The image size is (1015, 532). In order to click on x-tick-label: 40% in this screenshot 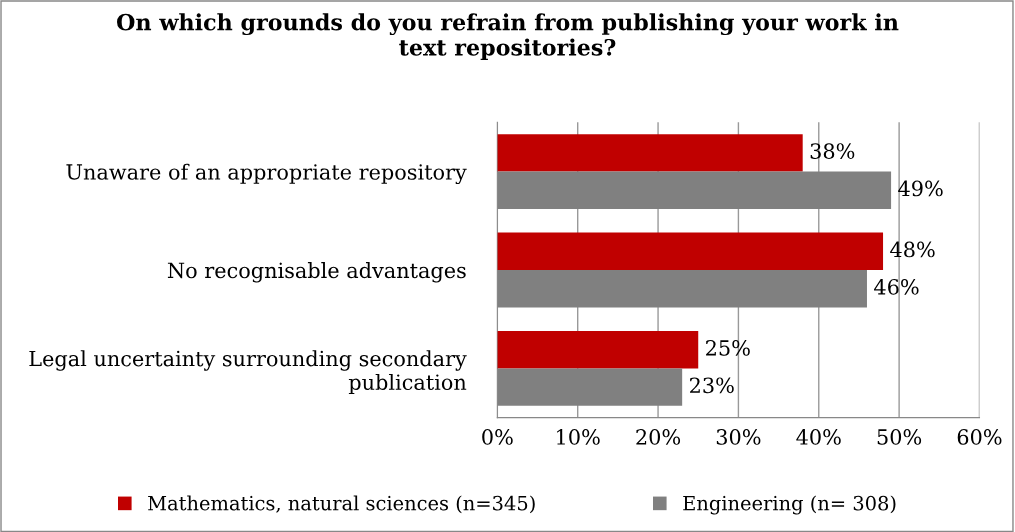, I will do `click(818, 437)`.